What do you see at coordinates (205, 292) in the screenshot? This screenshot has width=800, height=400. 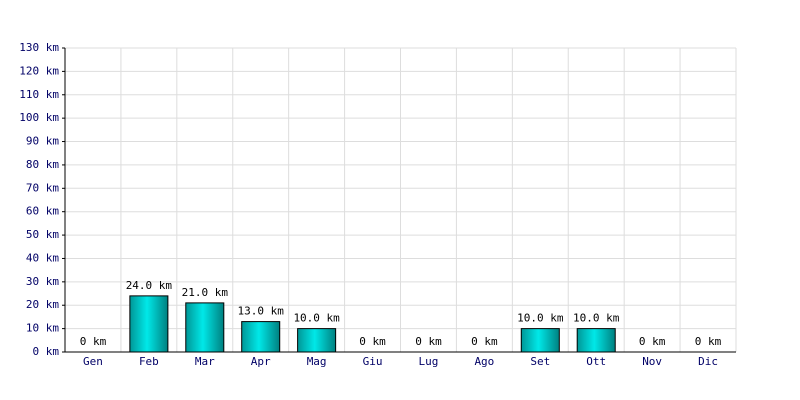 I see `value-label: 21.0 km` at bounding box center [205, 292].